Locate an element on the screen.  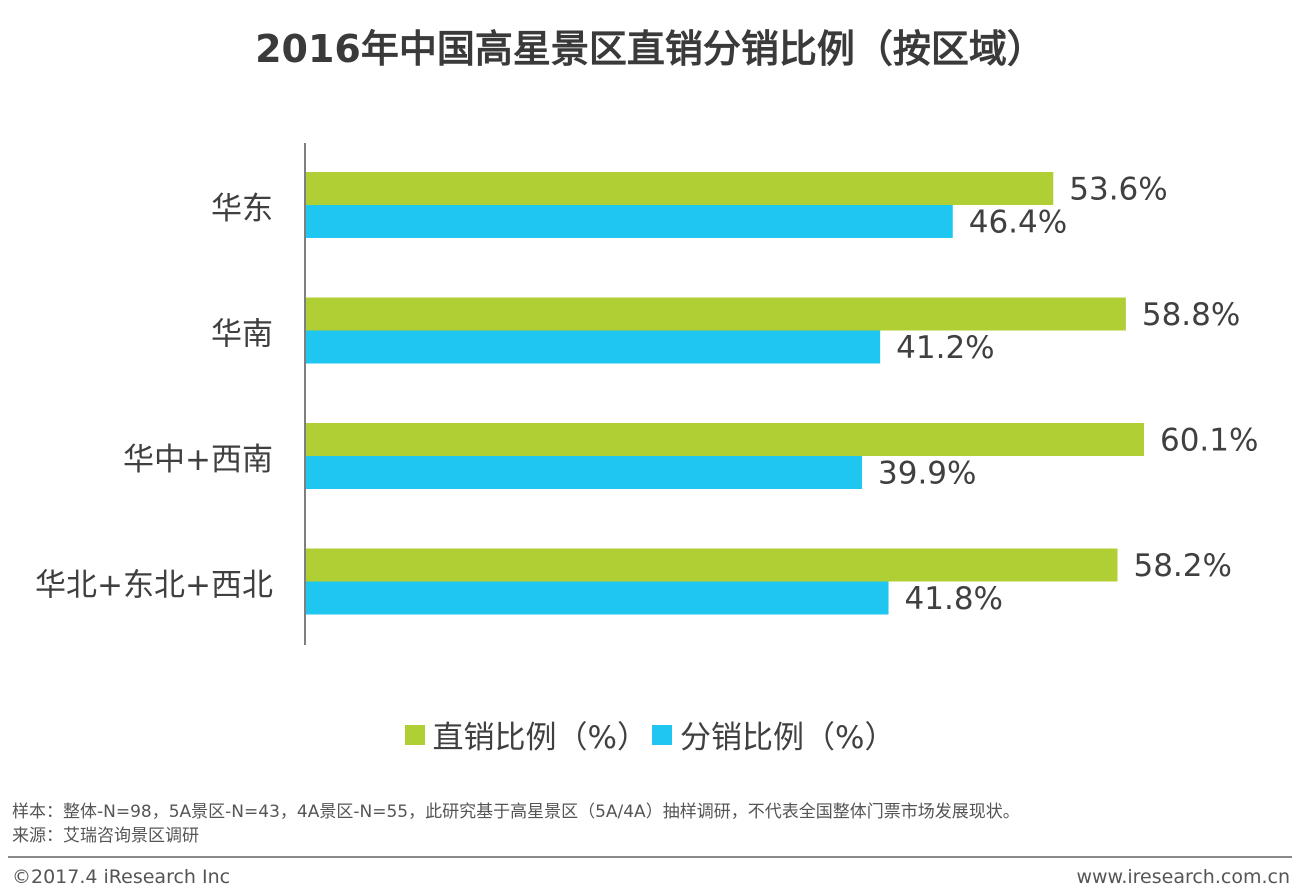
data-label: 60.1% is located at coordinates (1209, 441).